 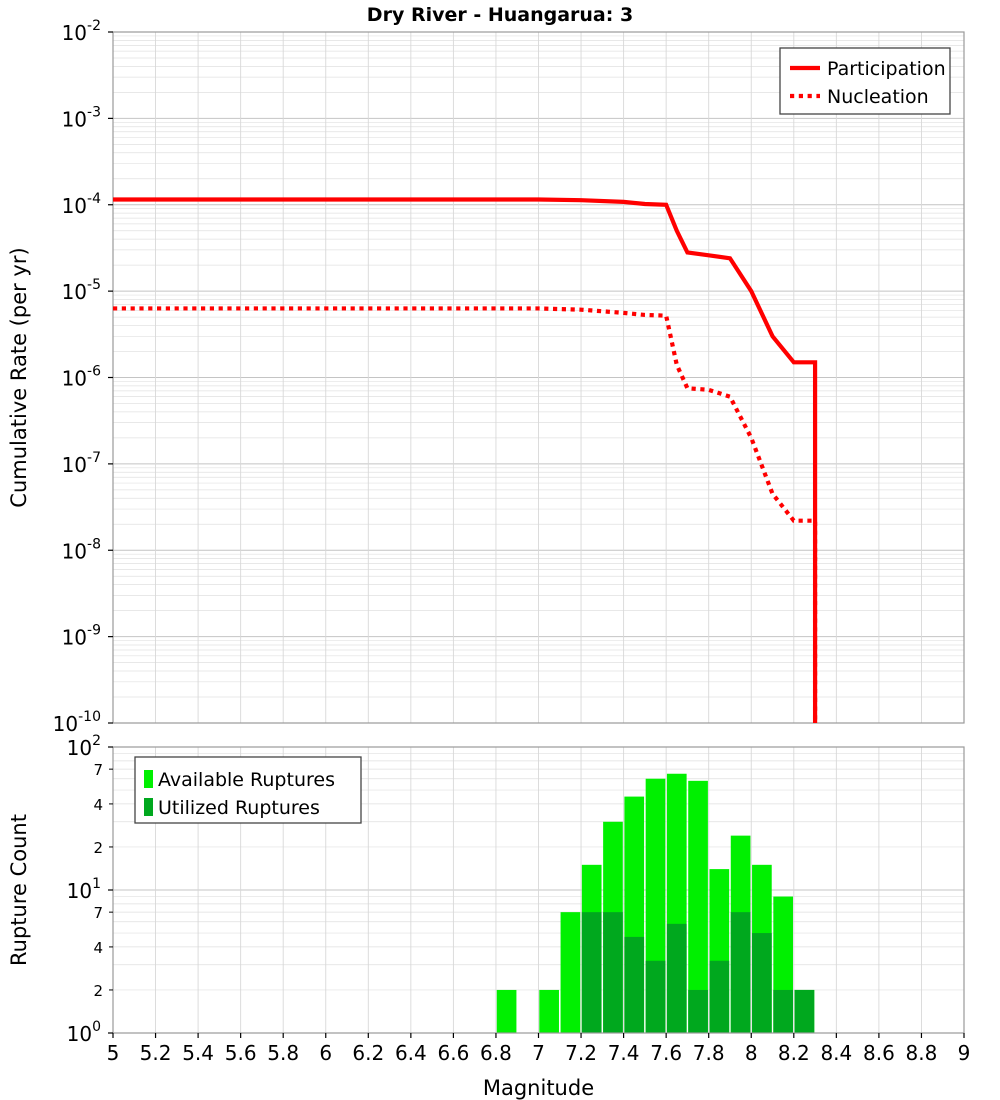 I want to click on x-tick-label: 6.2, so click(x=368, y=1053).